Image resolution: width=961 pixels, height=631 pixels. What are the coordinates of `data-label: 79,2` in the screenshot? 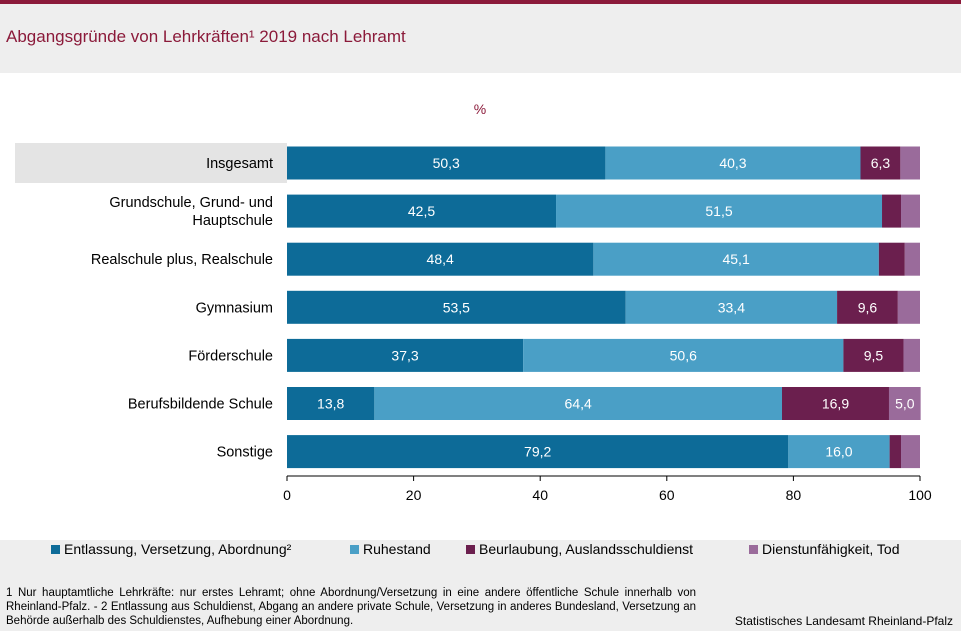 It's located at (537, 452).